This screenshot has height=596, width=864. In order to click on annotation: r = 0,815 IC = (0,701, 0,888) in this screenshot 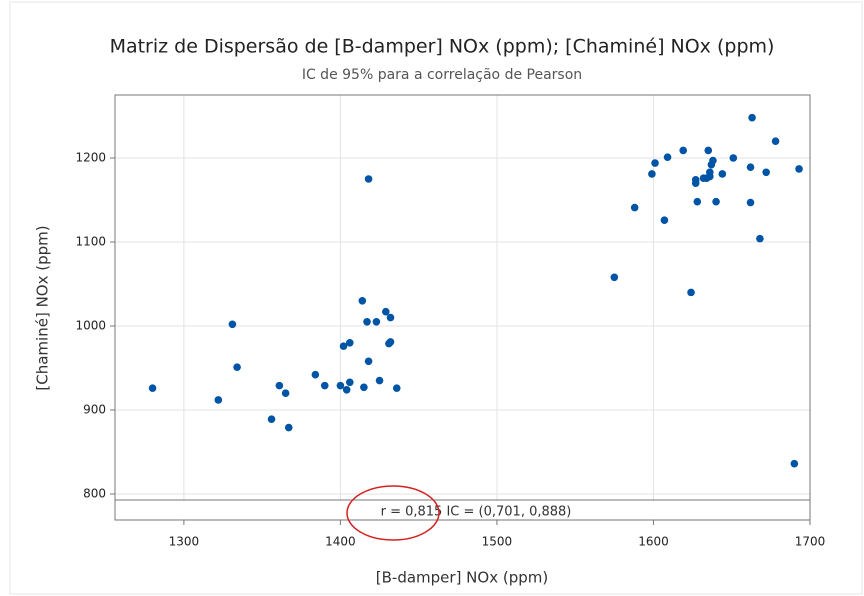, I will do `click(476, 512)`.